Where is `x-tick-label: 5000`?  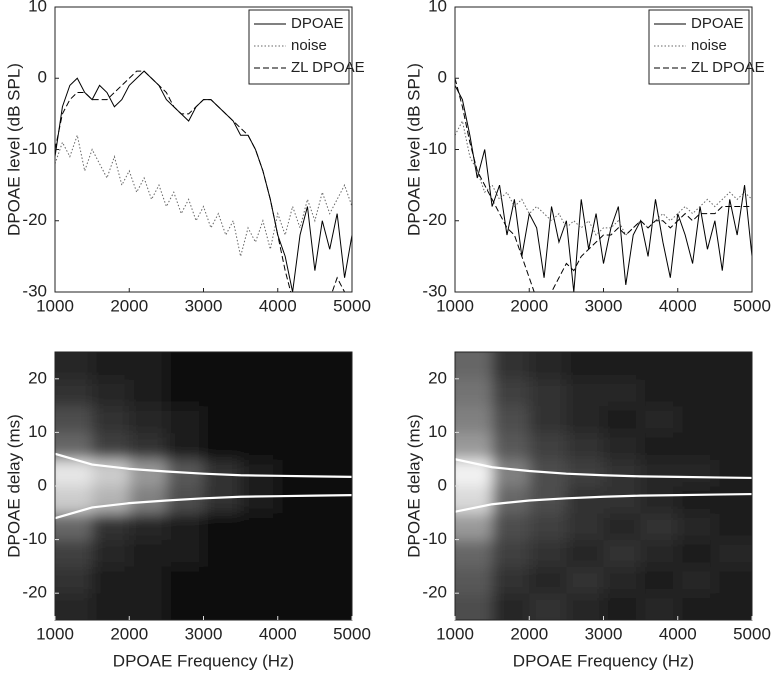
x-tick-label: 5000 is located at coordinates (352, 633).